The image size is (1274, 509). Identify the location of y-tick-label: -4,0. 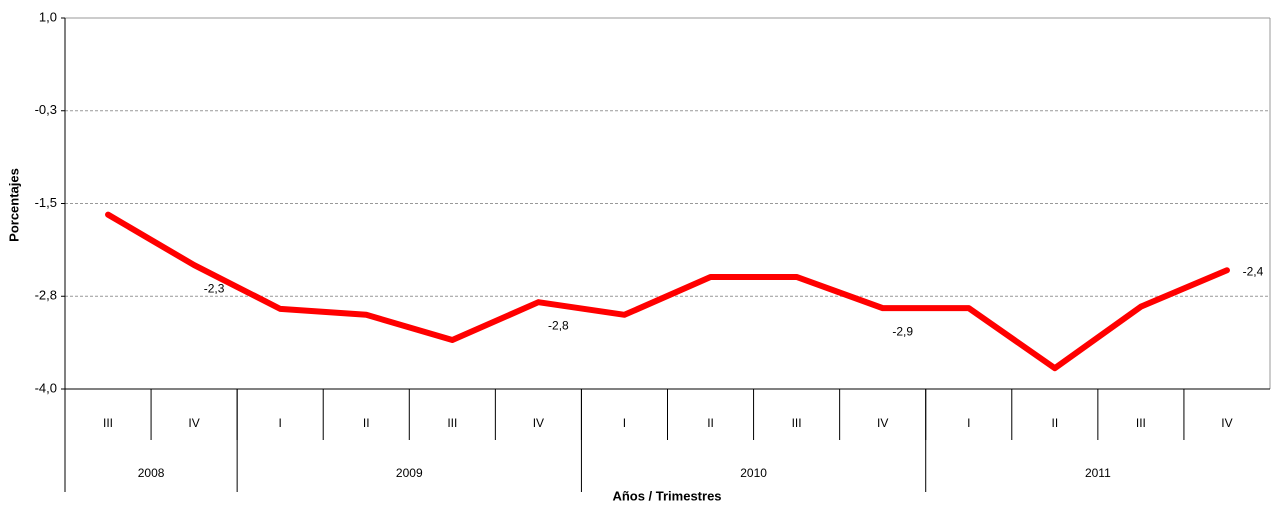
(46, 387).